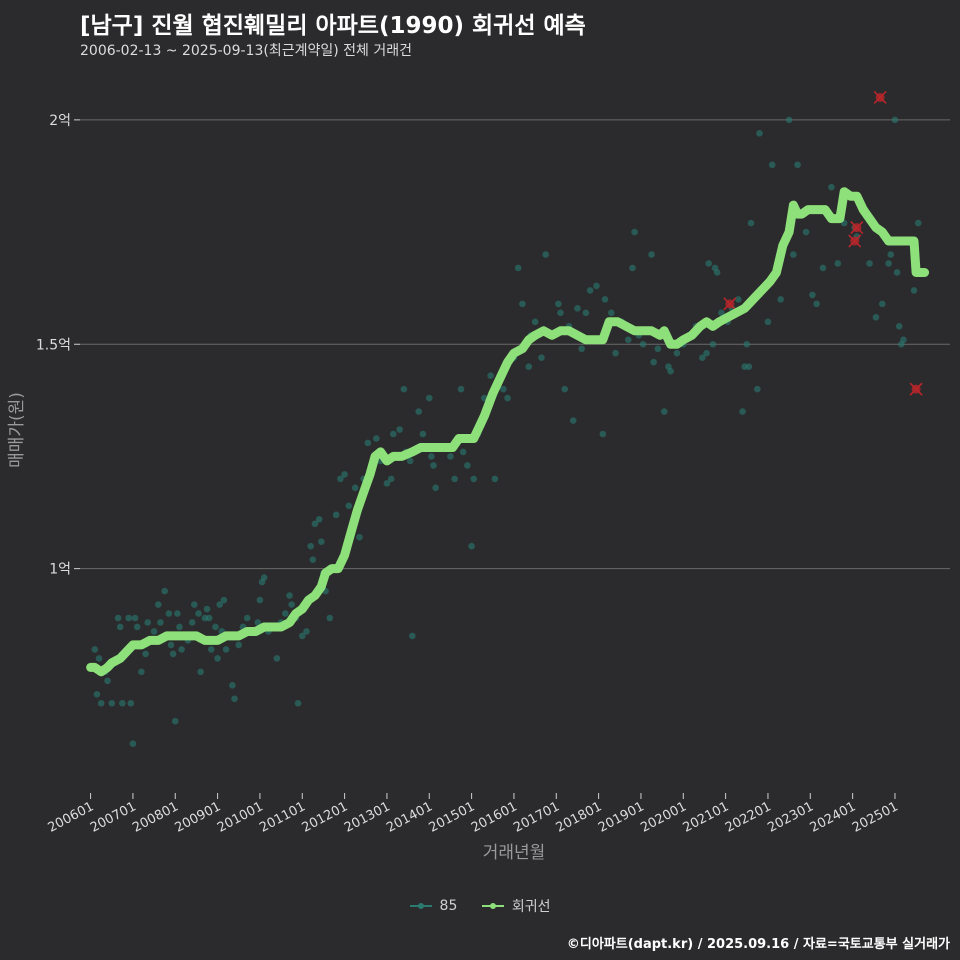 The width and height of the screenshot is (960, 960). I want to click on x-tick-label: 202401, so click(833, 817).